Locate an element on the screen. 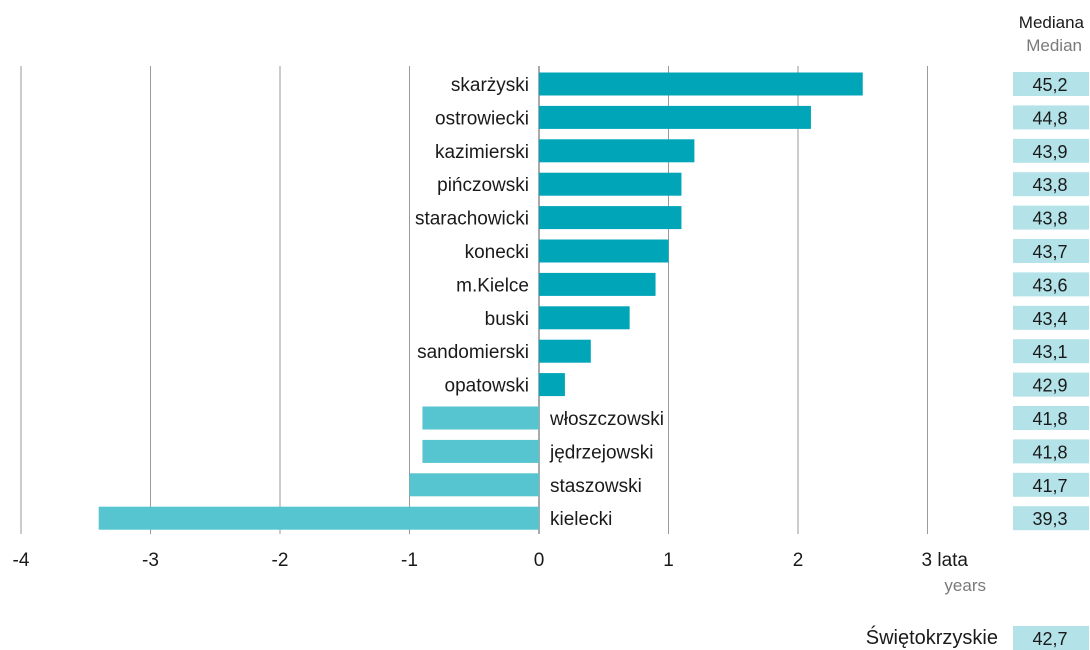  category-label: jędrzejowski is located at coordinates (601, 452).